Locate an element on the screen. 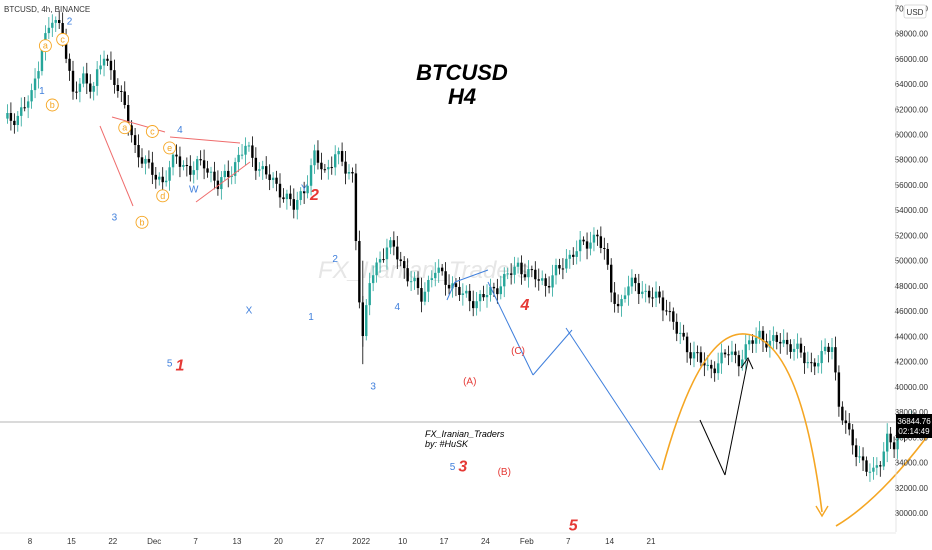 The height and width of the screenshot is (550, 932). circle-wave-label: d is located at coordinates (163, 196).